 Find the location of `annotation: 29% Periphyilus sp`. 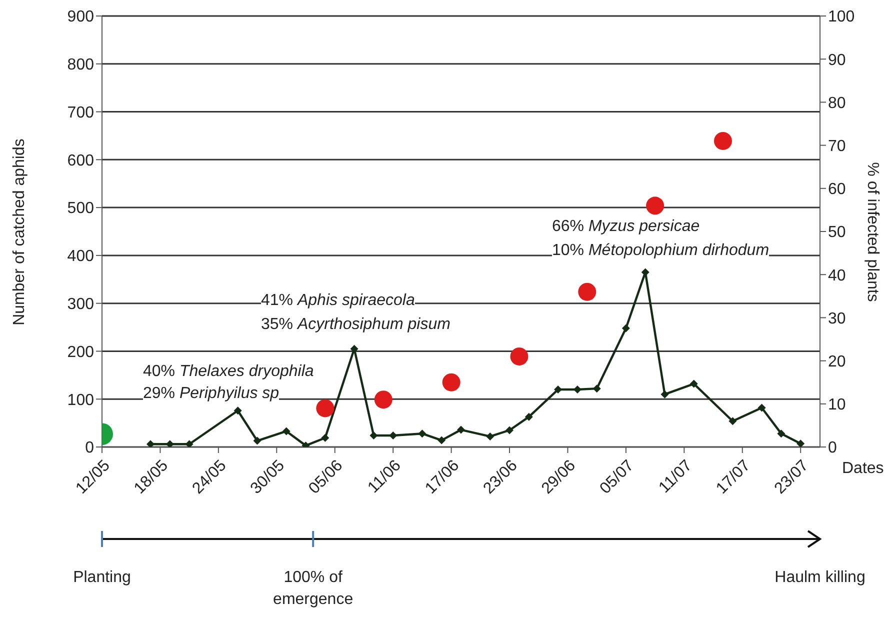

annotation: 29% Periphyilus sp is located at coordinates (211, 393).